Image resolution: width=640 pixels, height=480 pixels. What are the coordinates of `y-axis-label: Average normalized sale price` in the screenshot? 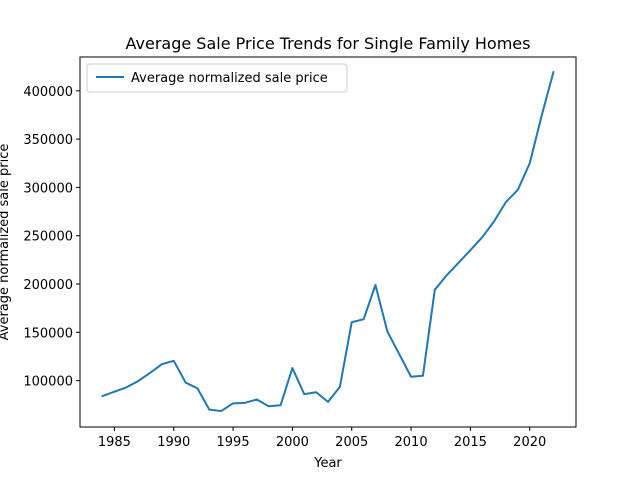 It's located at (6, 242).